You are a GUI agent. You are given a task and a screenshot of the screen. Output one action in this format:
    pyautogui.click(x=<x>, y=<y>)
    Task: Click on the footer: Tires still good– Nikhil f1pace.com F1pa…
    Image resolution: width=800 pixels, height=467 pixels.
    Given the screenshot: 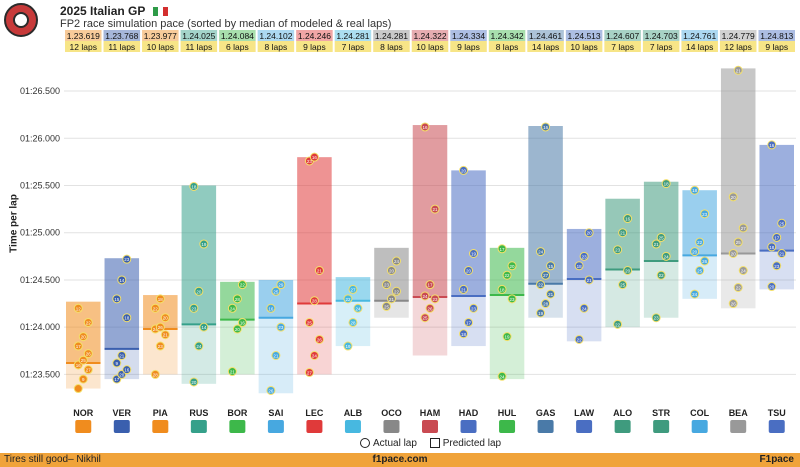 What is the action you would take?
    pyautogui.click(x=400, y=460)
    